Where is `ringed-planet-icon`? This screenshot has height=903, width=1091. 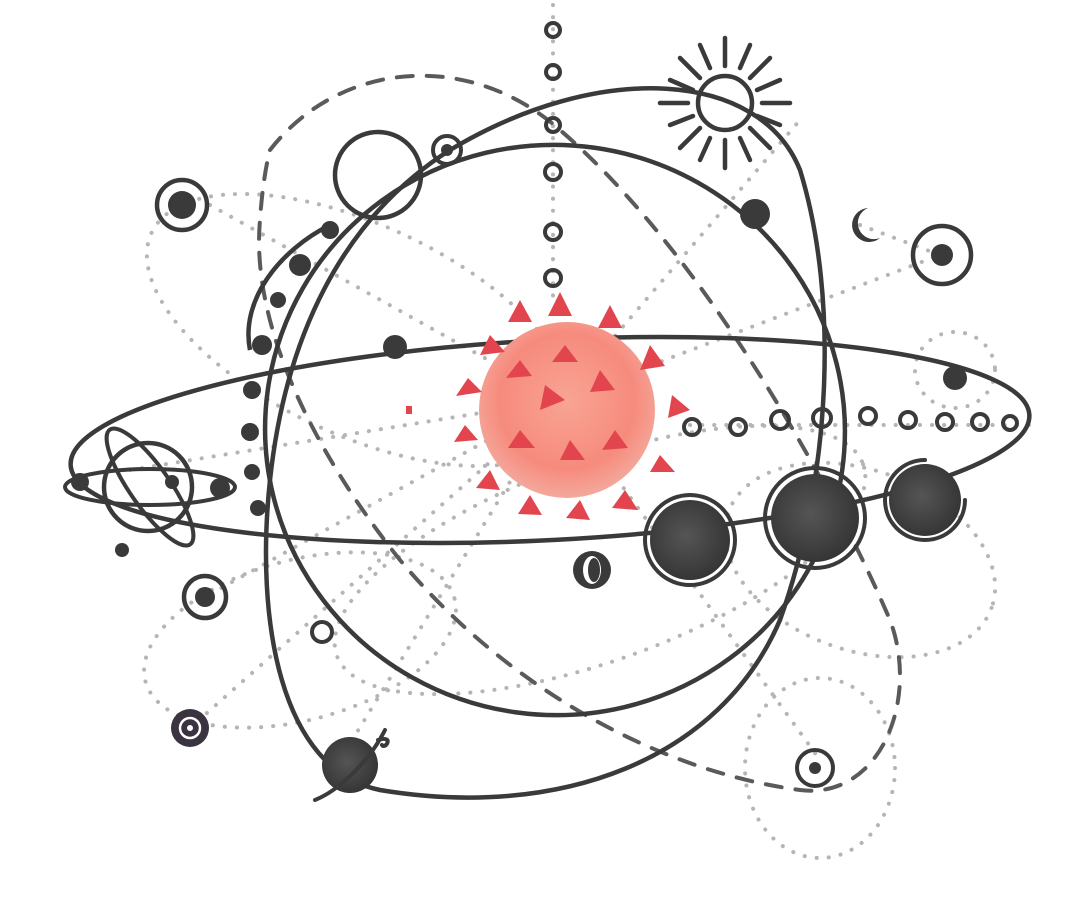
ringed-planet-icon is located at coordinates (351, 765).